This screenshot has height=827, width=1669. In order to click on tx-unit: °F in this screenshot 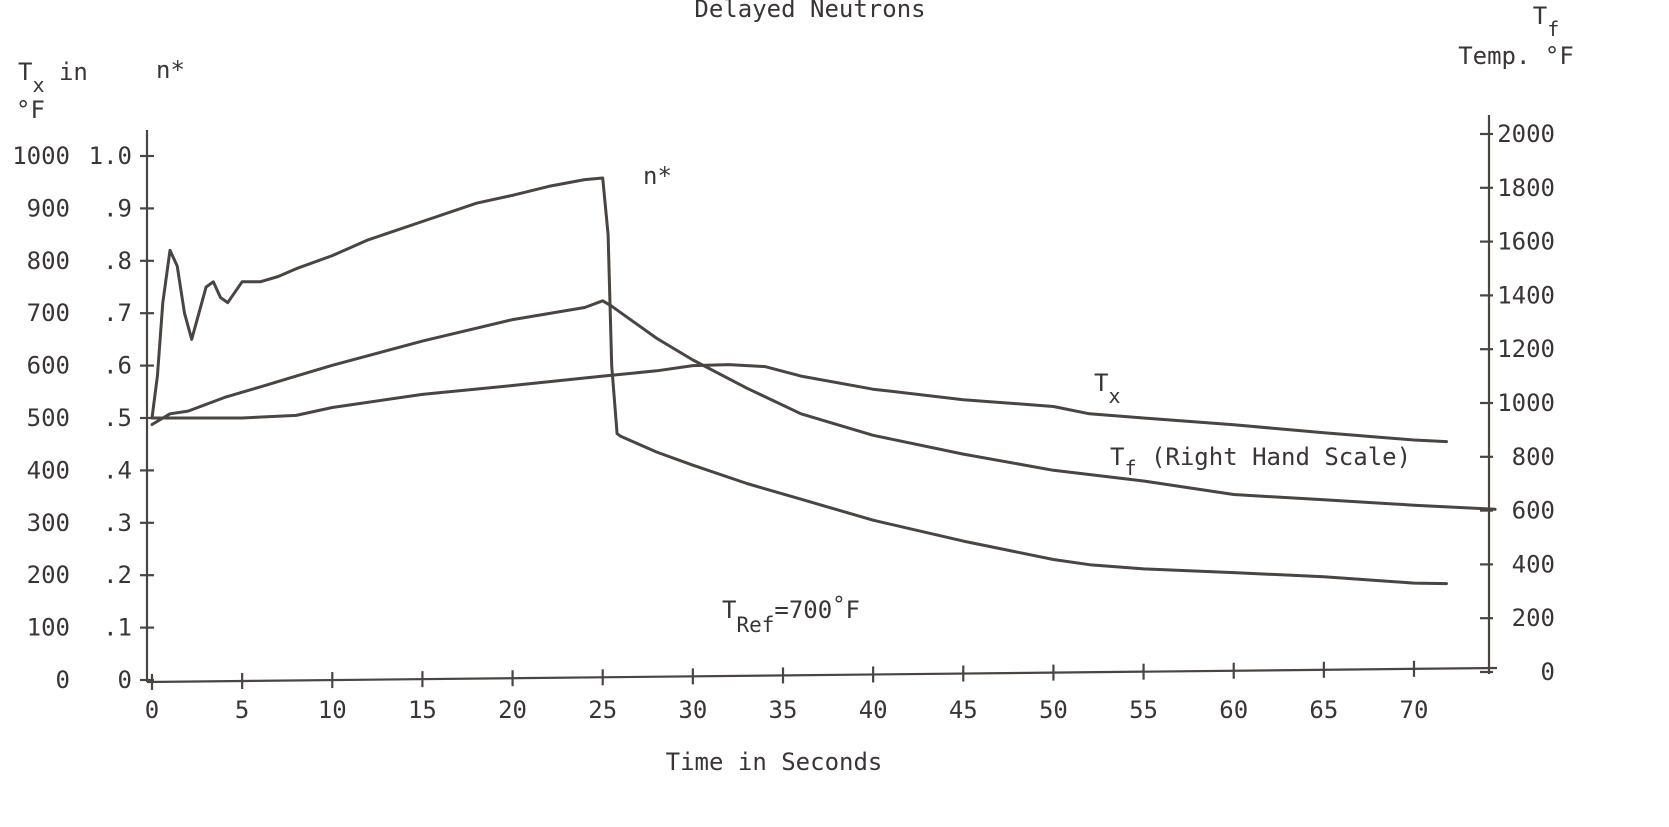, I will do `click(30, 110)`.